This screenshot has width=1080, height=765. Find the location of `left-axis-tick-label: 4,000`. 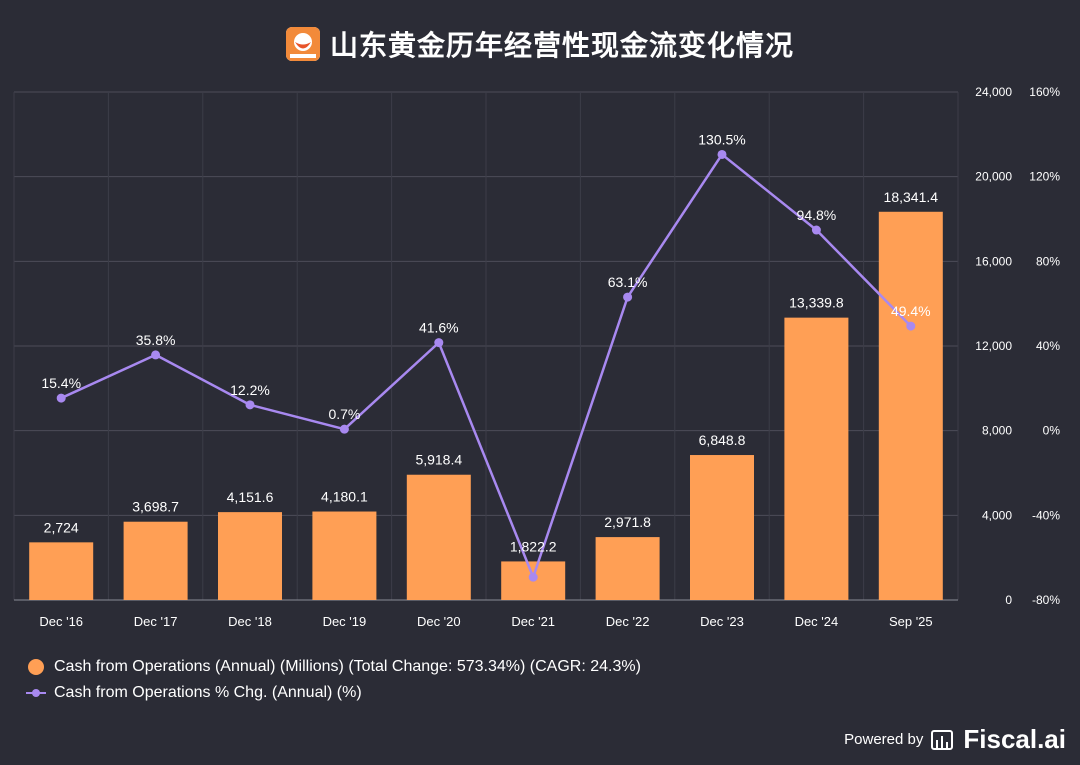

left-axis-tick-label: 4,000 is located at coordinates (997, 515).